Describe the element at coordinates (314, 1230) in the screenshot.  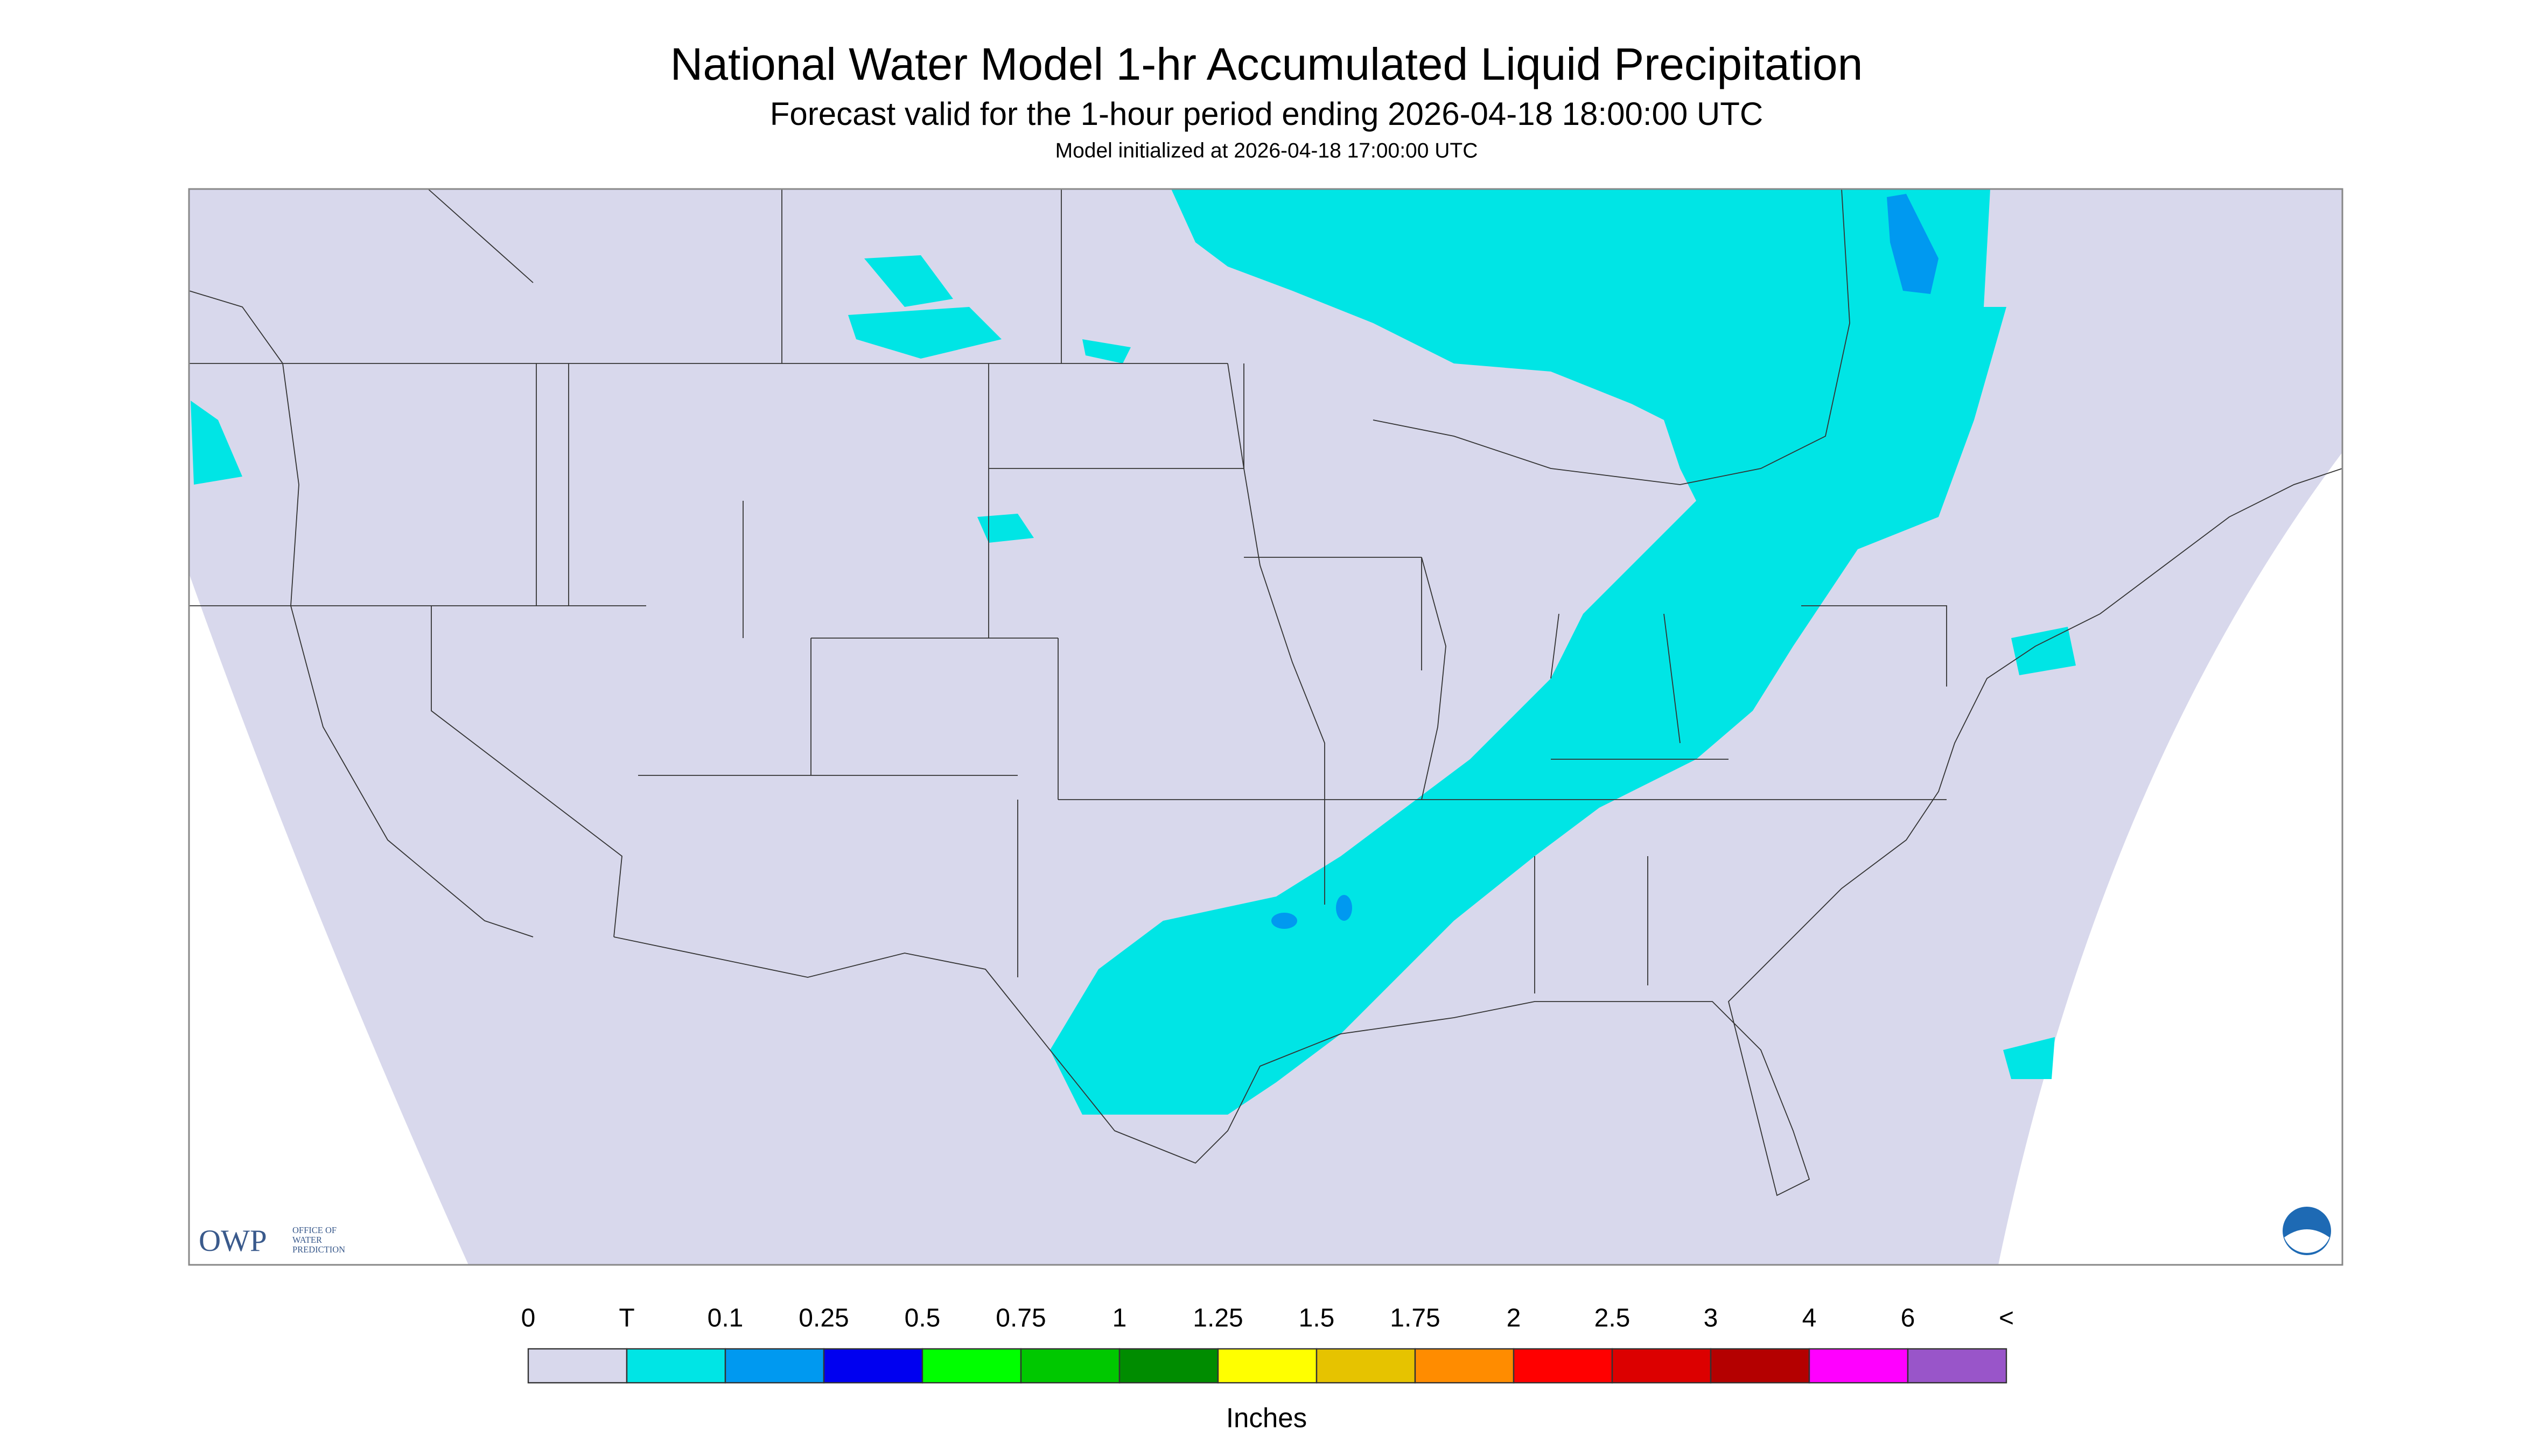
I see `logo-line: OFFICE OF` at that location.